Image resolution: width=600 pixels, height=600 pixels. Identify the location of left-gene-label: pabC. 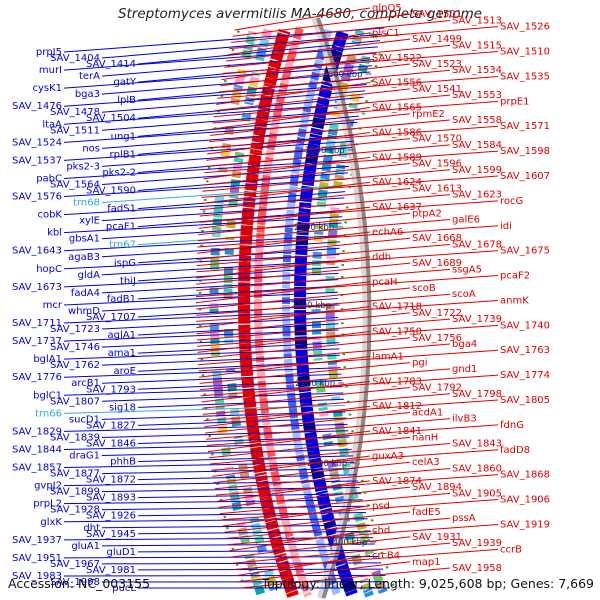
(49, 178).